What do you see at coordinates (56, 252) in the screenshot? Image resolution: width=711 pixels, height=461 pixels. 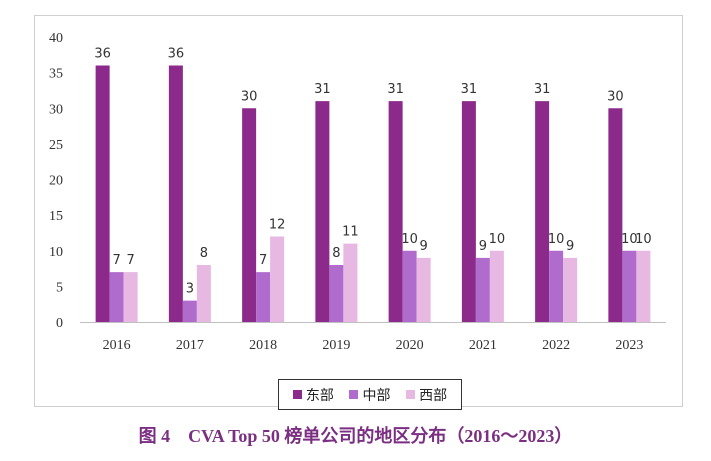 I see `y-tick-label: 10` at bounding box center [56, 252].